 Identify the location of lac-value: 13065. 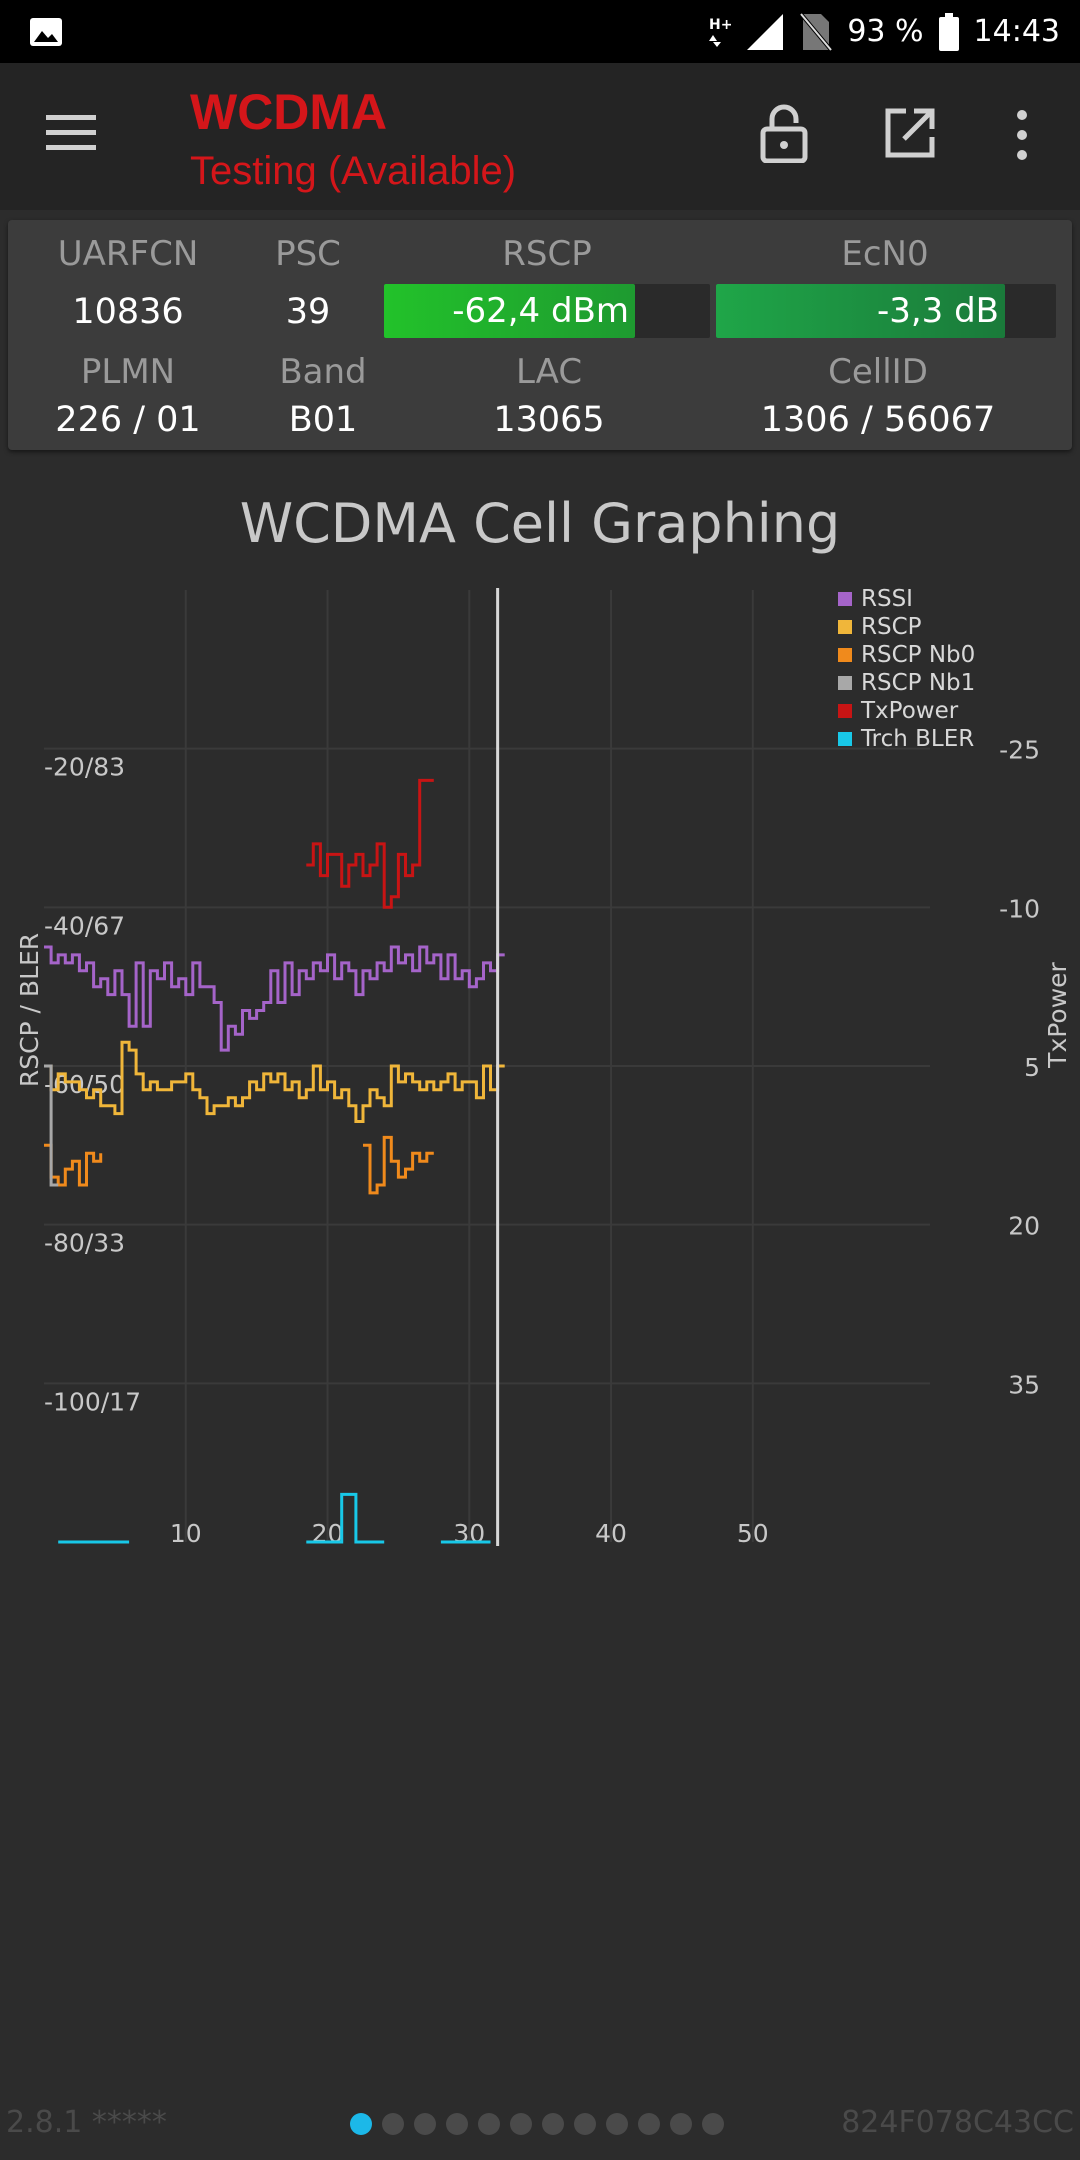
(549, 420).